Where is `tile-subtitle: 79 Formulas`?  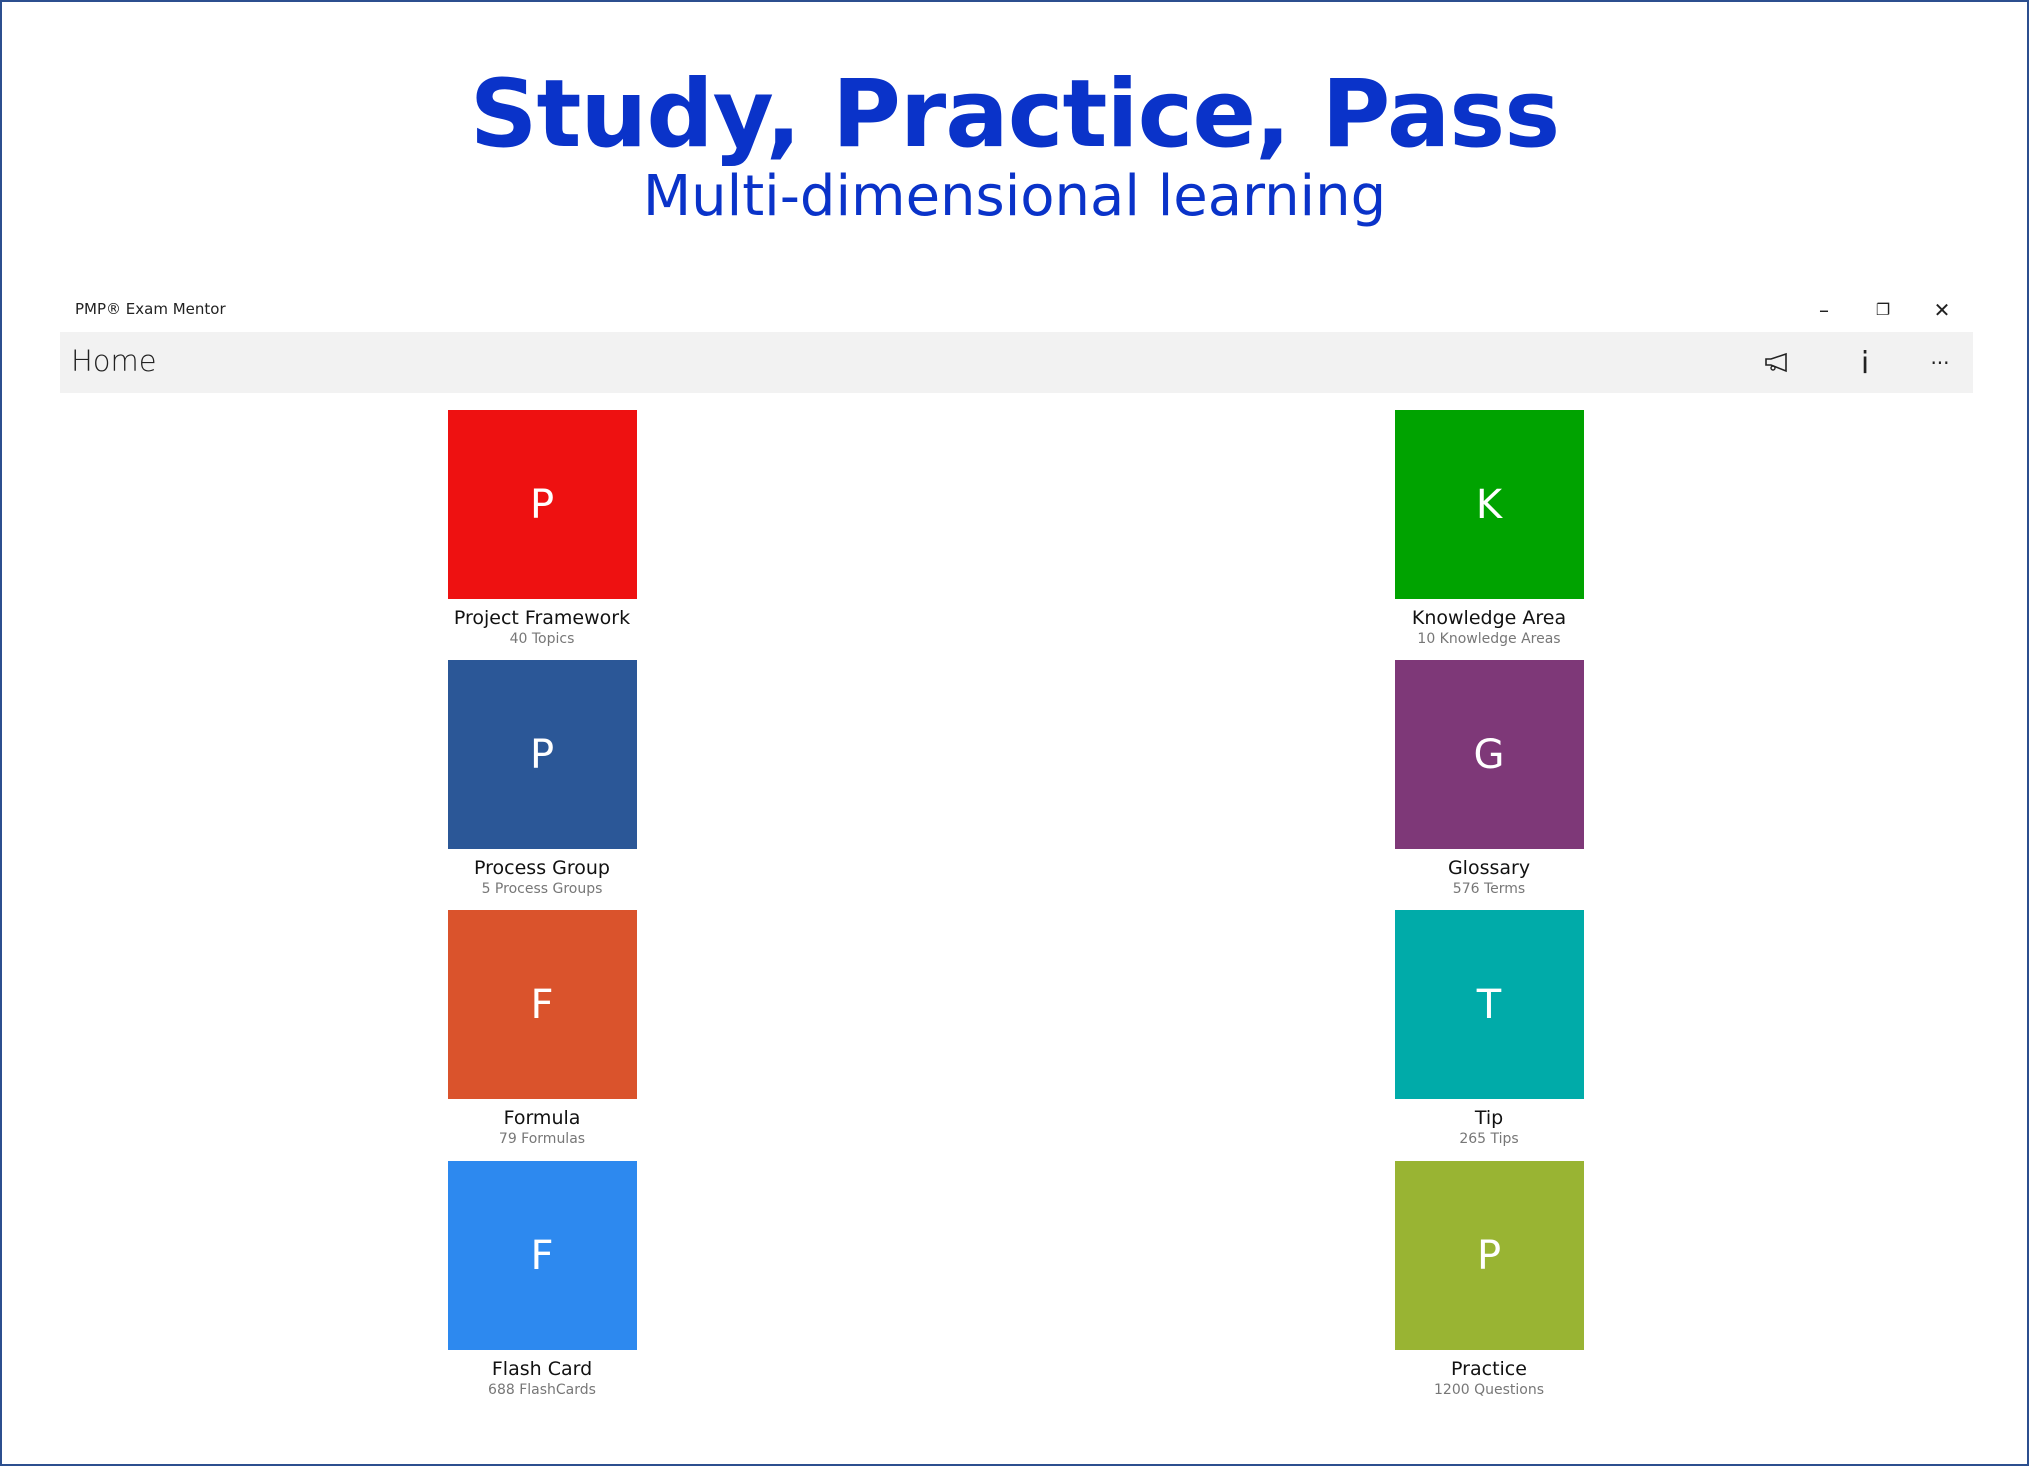
tile-subtitle: 79 Formulas is located at coordinates (542, 1139).